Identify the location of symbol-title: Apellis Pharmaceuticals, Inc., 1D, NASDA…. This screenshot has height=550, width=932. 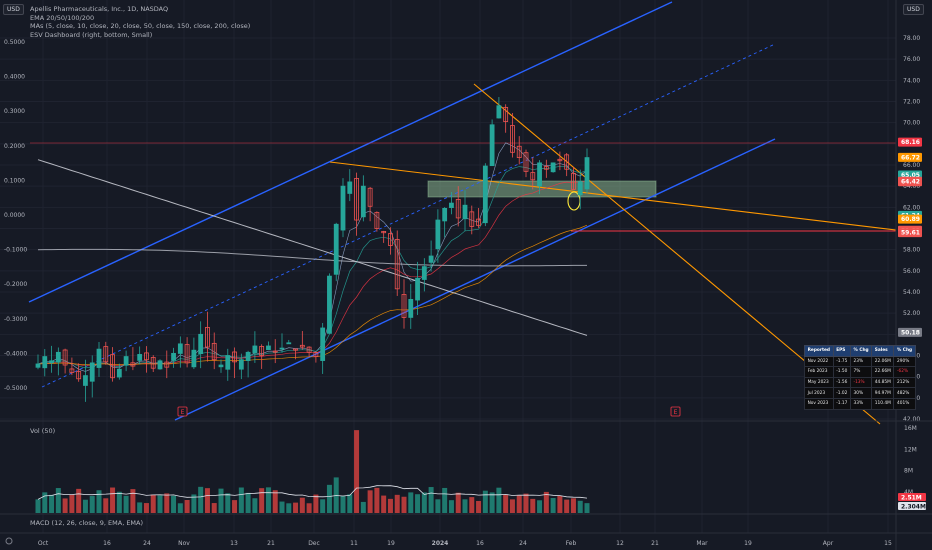
(99, 9).